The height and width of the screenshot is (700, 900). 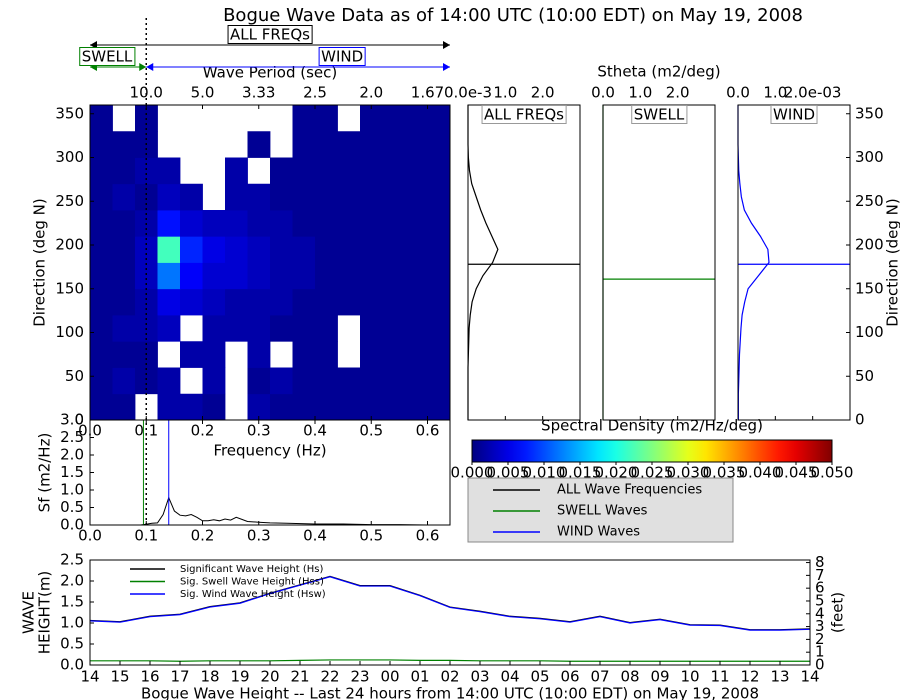 I want to click on x-tick-label: 11, so click(x=719, y=677).